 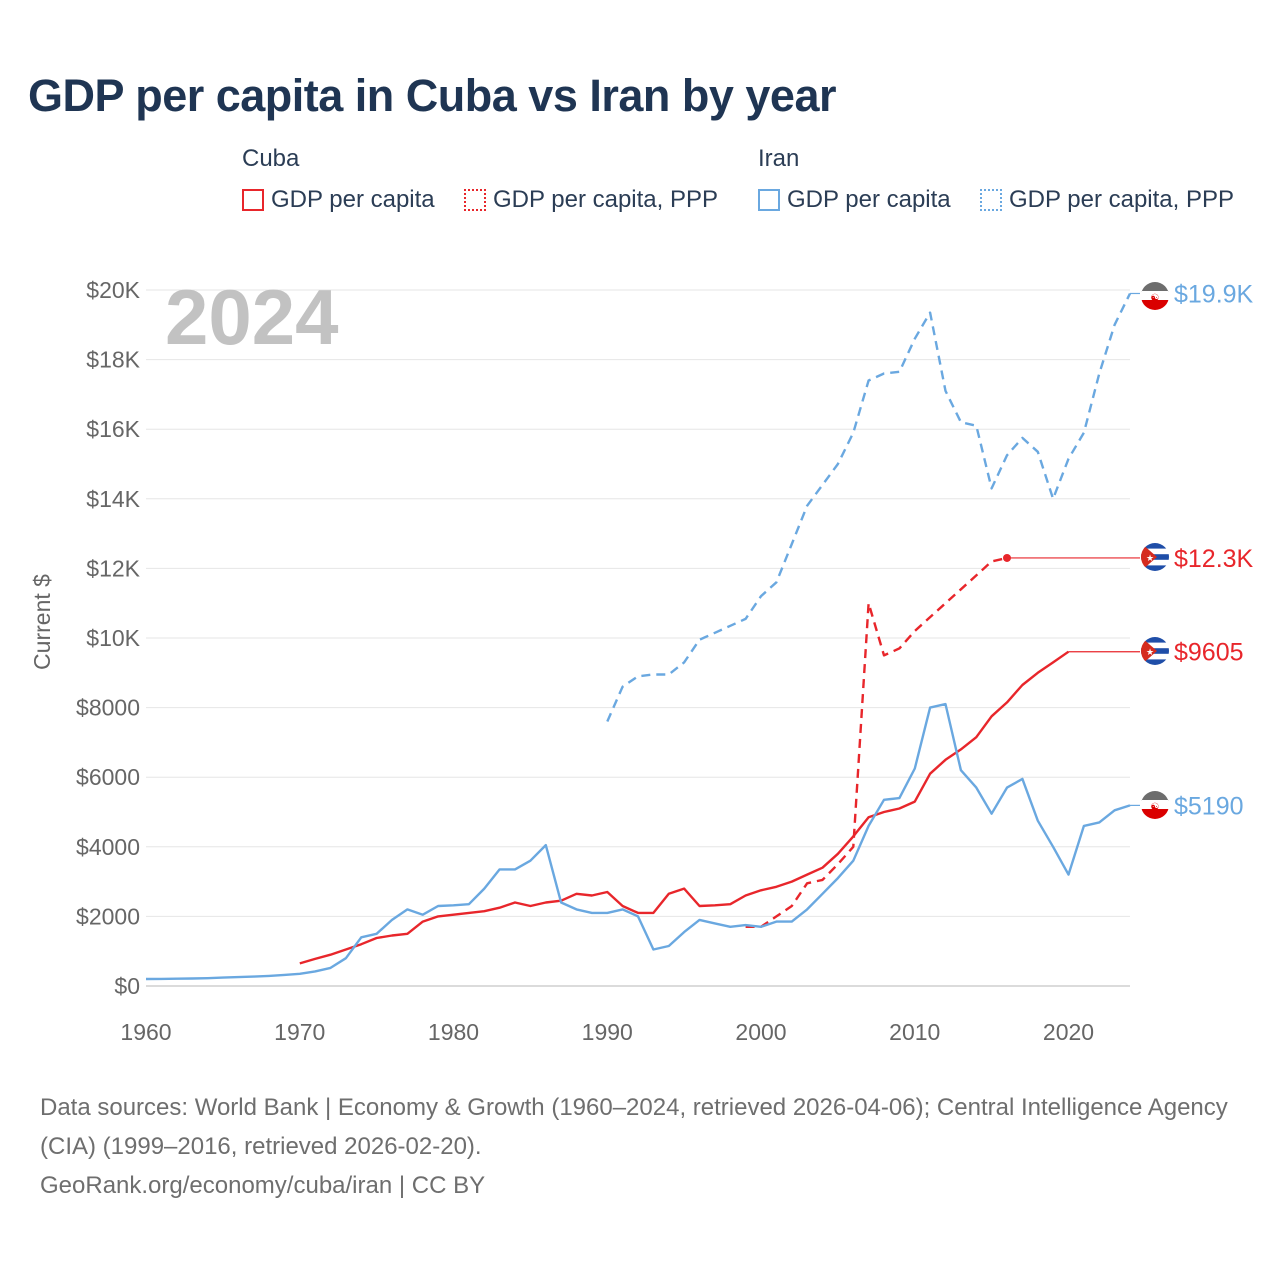 What do you see at coordinates (113, 429) in the screenshot?
I see `y-tick-label: $16K` at bounding box center [113, 429].